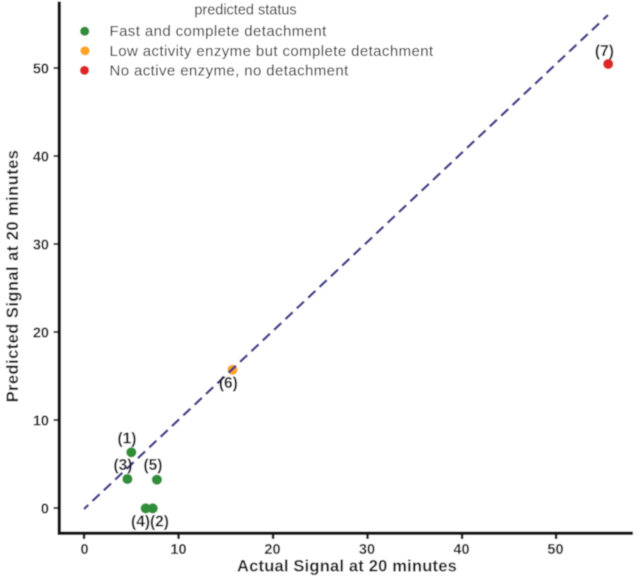  Describe the element at coordinates (604, 51) in the screenshot. I see `svg-text: (7)` at that location.